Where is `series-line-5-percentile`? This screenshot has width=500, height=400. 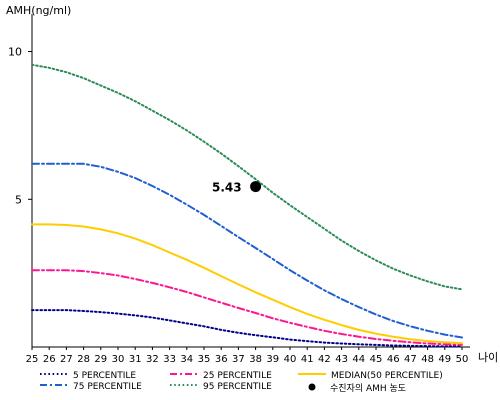
series-line-5-percentile is located at coordinates (247, 328).